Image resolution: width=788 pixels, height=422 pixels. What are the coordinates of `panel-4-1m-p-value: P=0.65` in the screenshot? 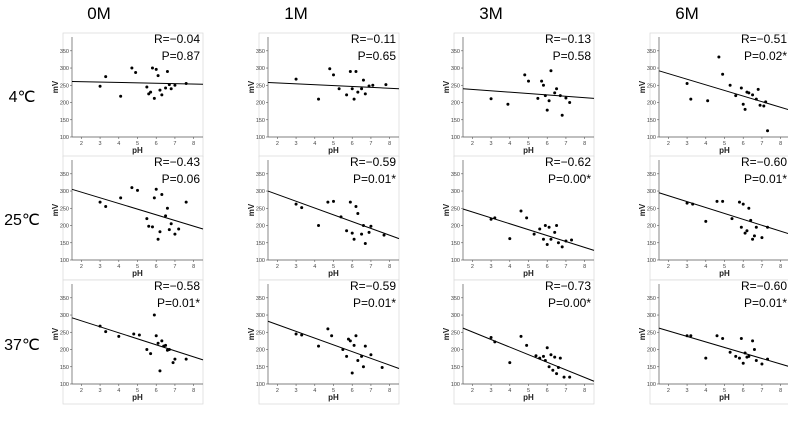 It's located at (377, 56).